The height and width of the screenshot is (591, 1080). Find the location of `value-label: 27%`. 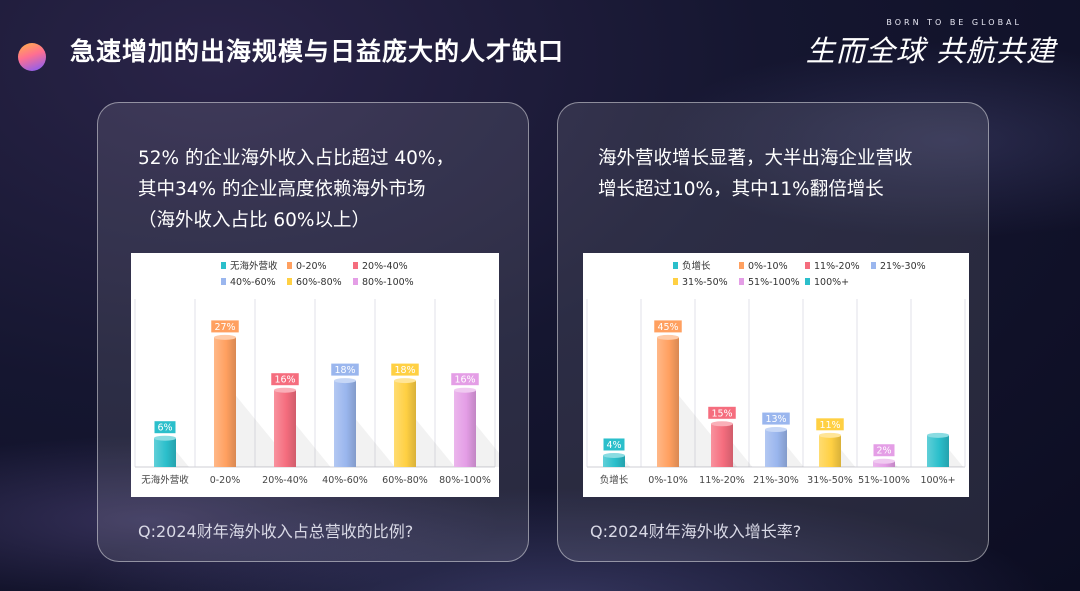

value-label: 27% is located at coordinates (224, 327).